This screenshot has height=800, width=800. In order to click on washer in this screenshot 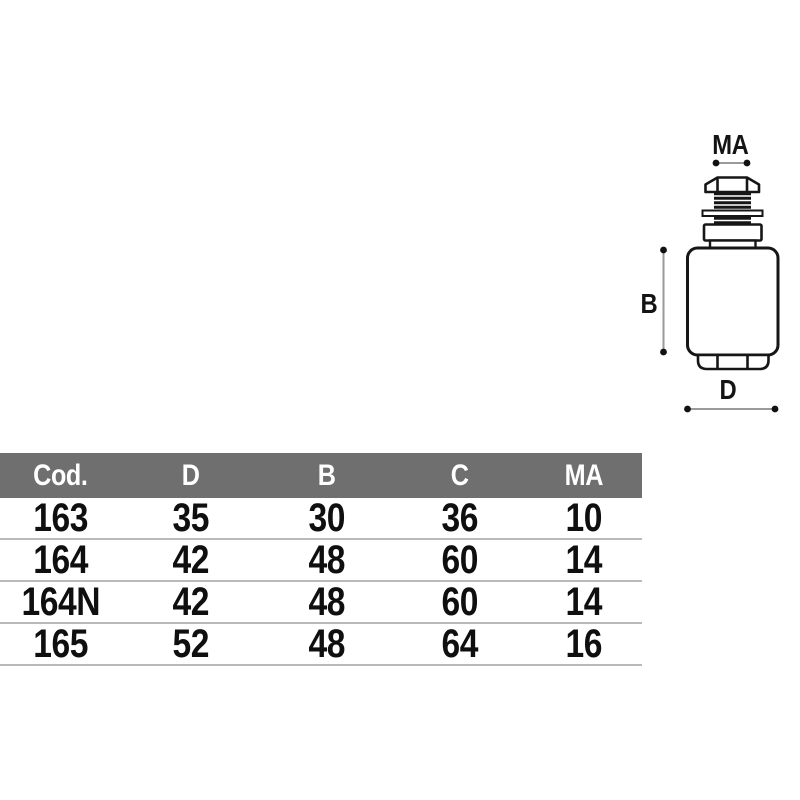, I will do `click(732, 213)`.